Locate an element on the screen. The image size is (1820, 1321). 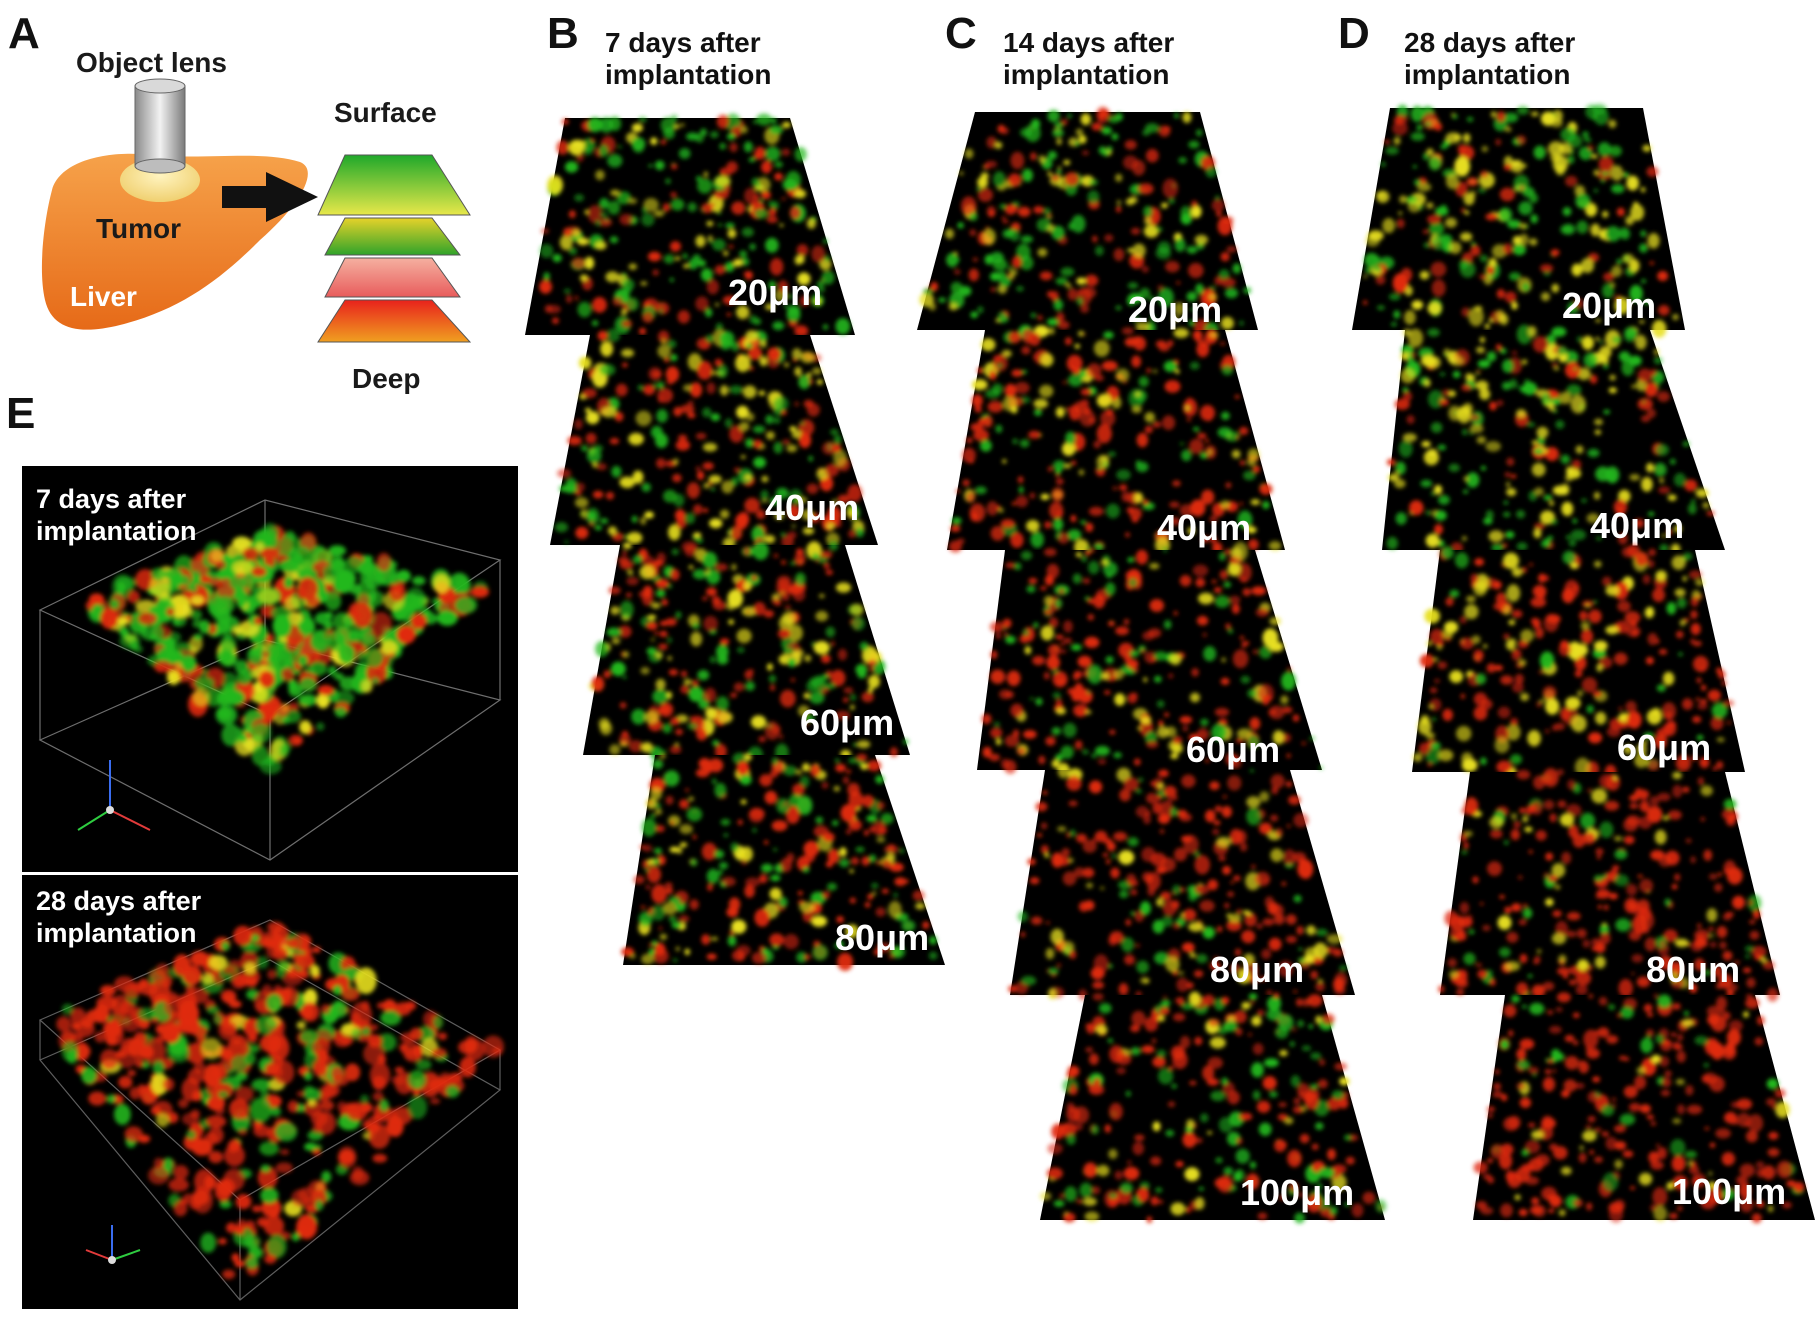
object-lens-icon is located at coordinates (160, 126).